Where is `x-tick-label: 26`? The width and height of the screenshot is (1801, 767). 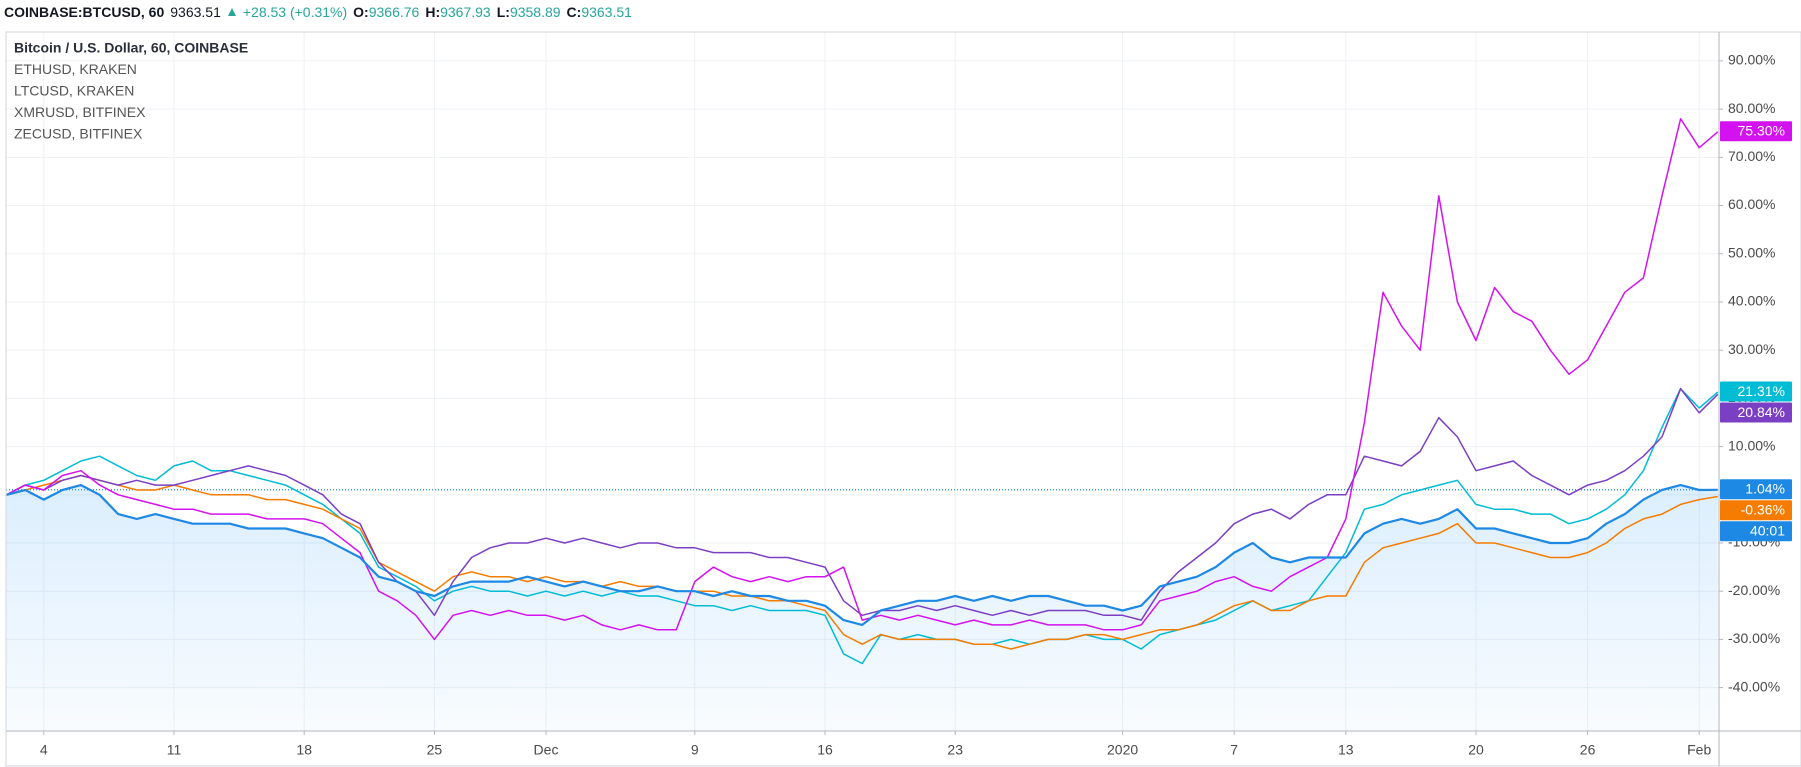
x-tick-label: 26 is located at coordinates (1588, 750).